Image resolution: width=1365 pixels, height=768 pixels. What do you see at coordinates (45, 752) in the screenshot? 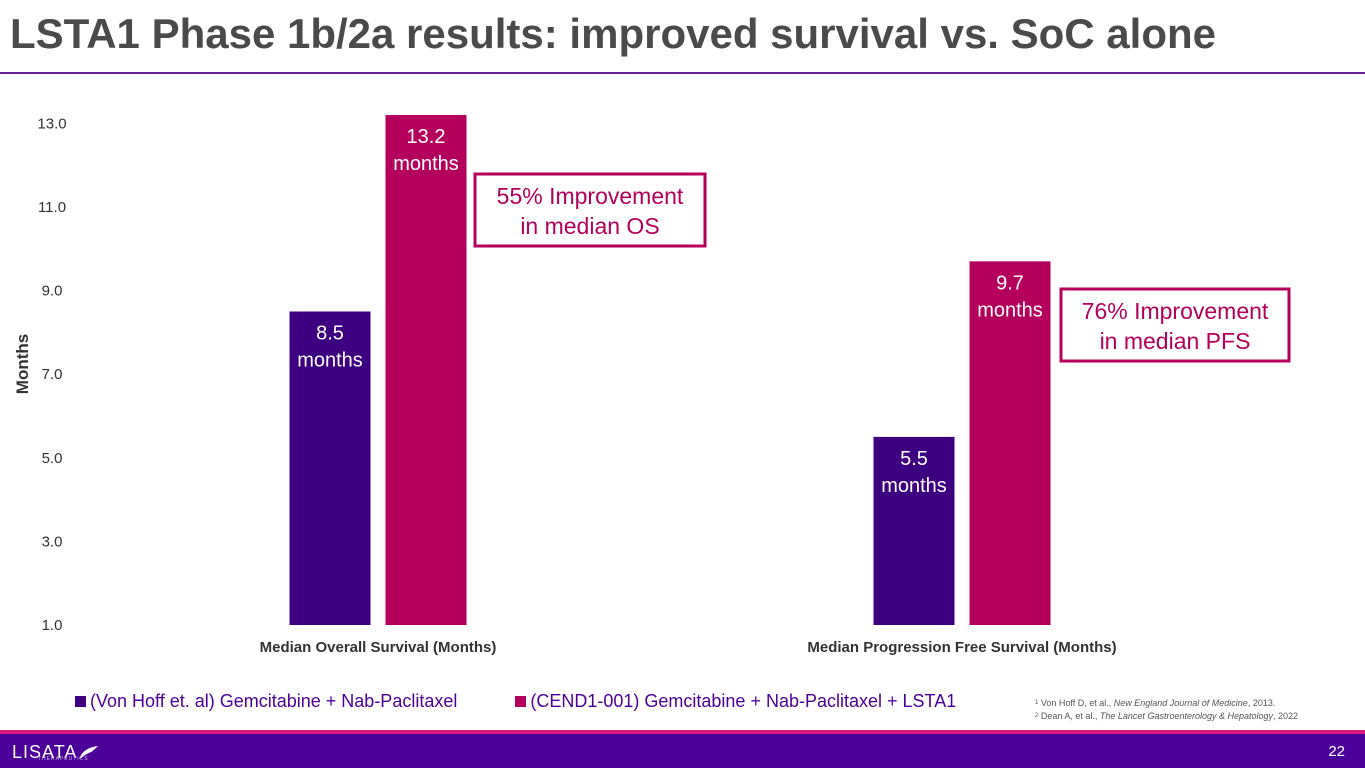
I see `logo-wordmark: LISATA` at bounding box center [45, 752].